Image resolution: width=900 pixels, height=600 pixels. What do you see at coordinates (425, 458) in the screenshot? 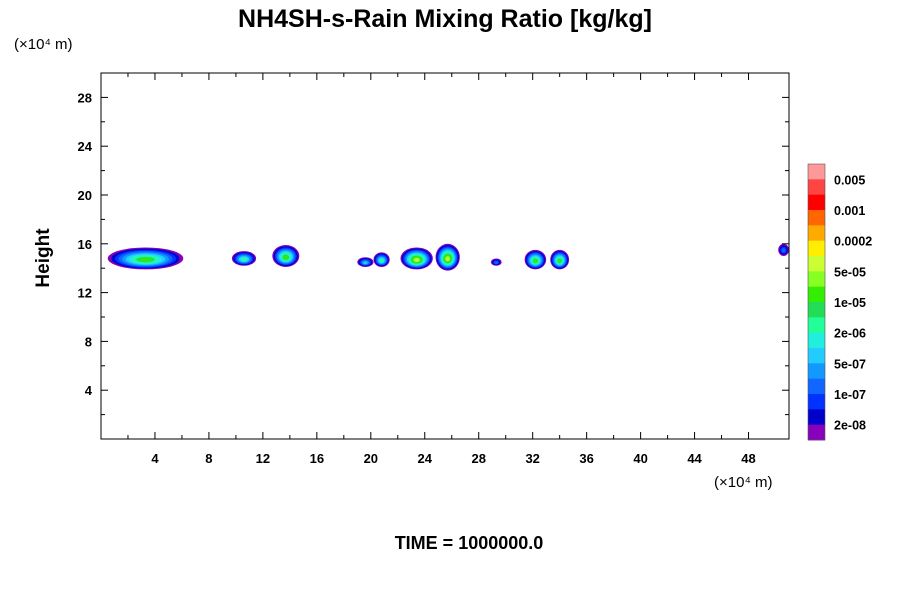
I see `x-tick-label: 24` at bounding box center [425, 458].